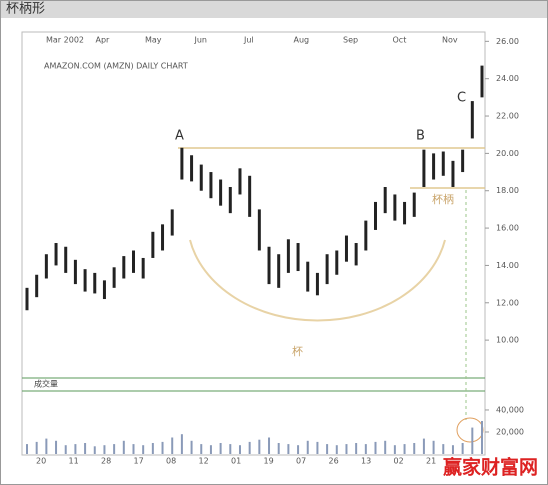  I want to click on label-cup: 杯, so click(297, 351).